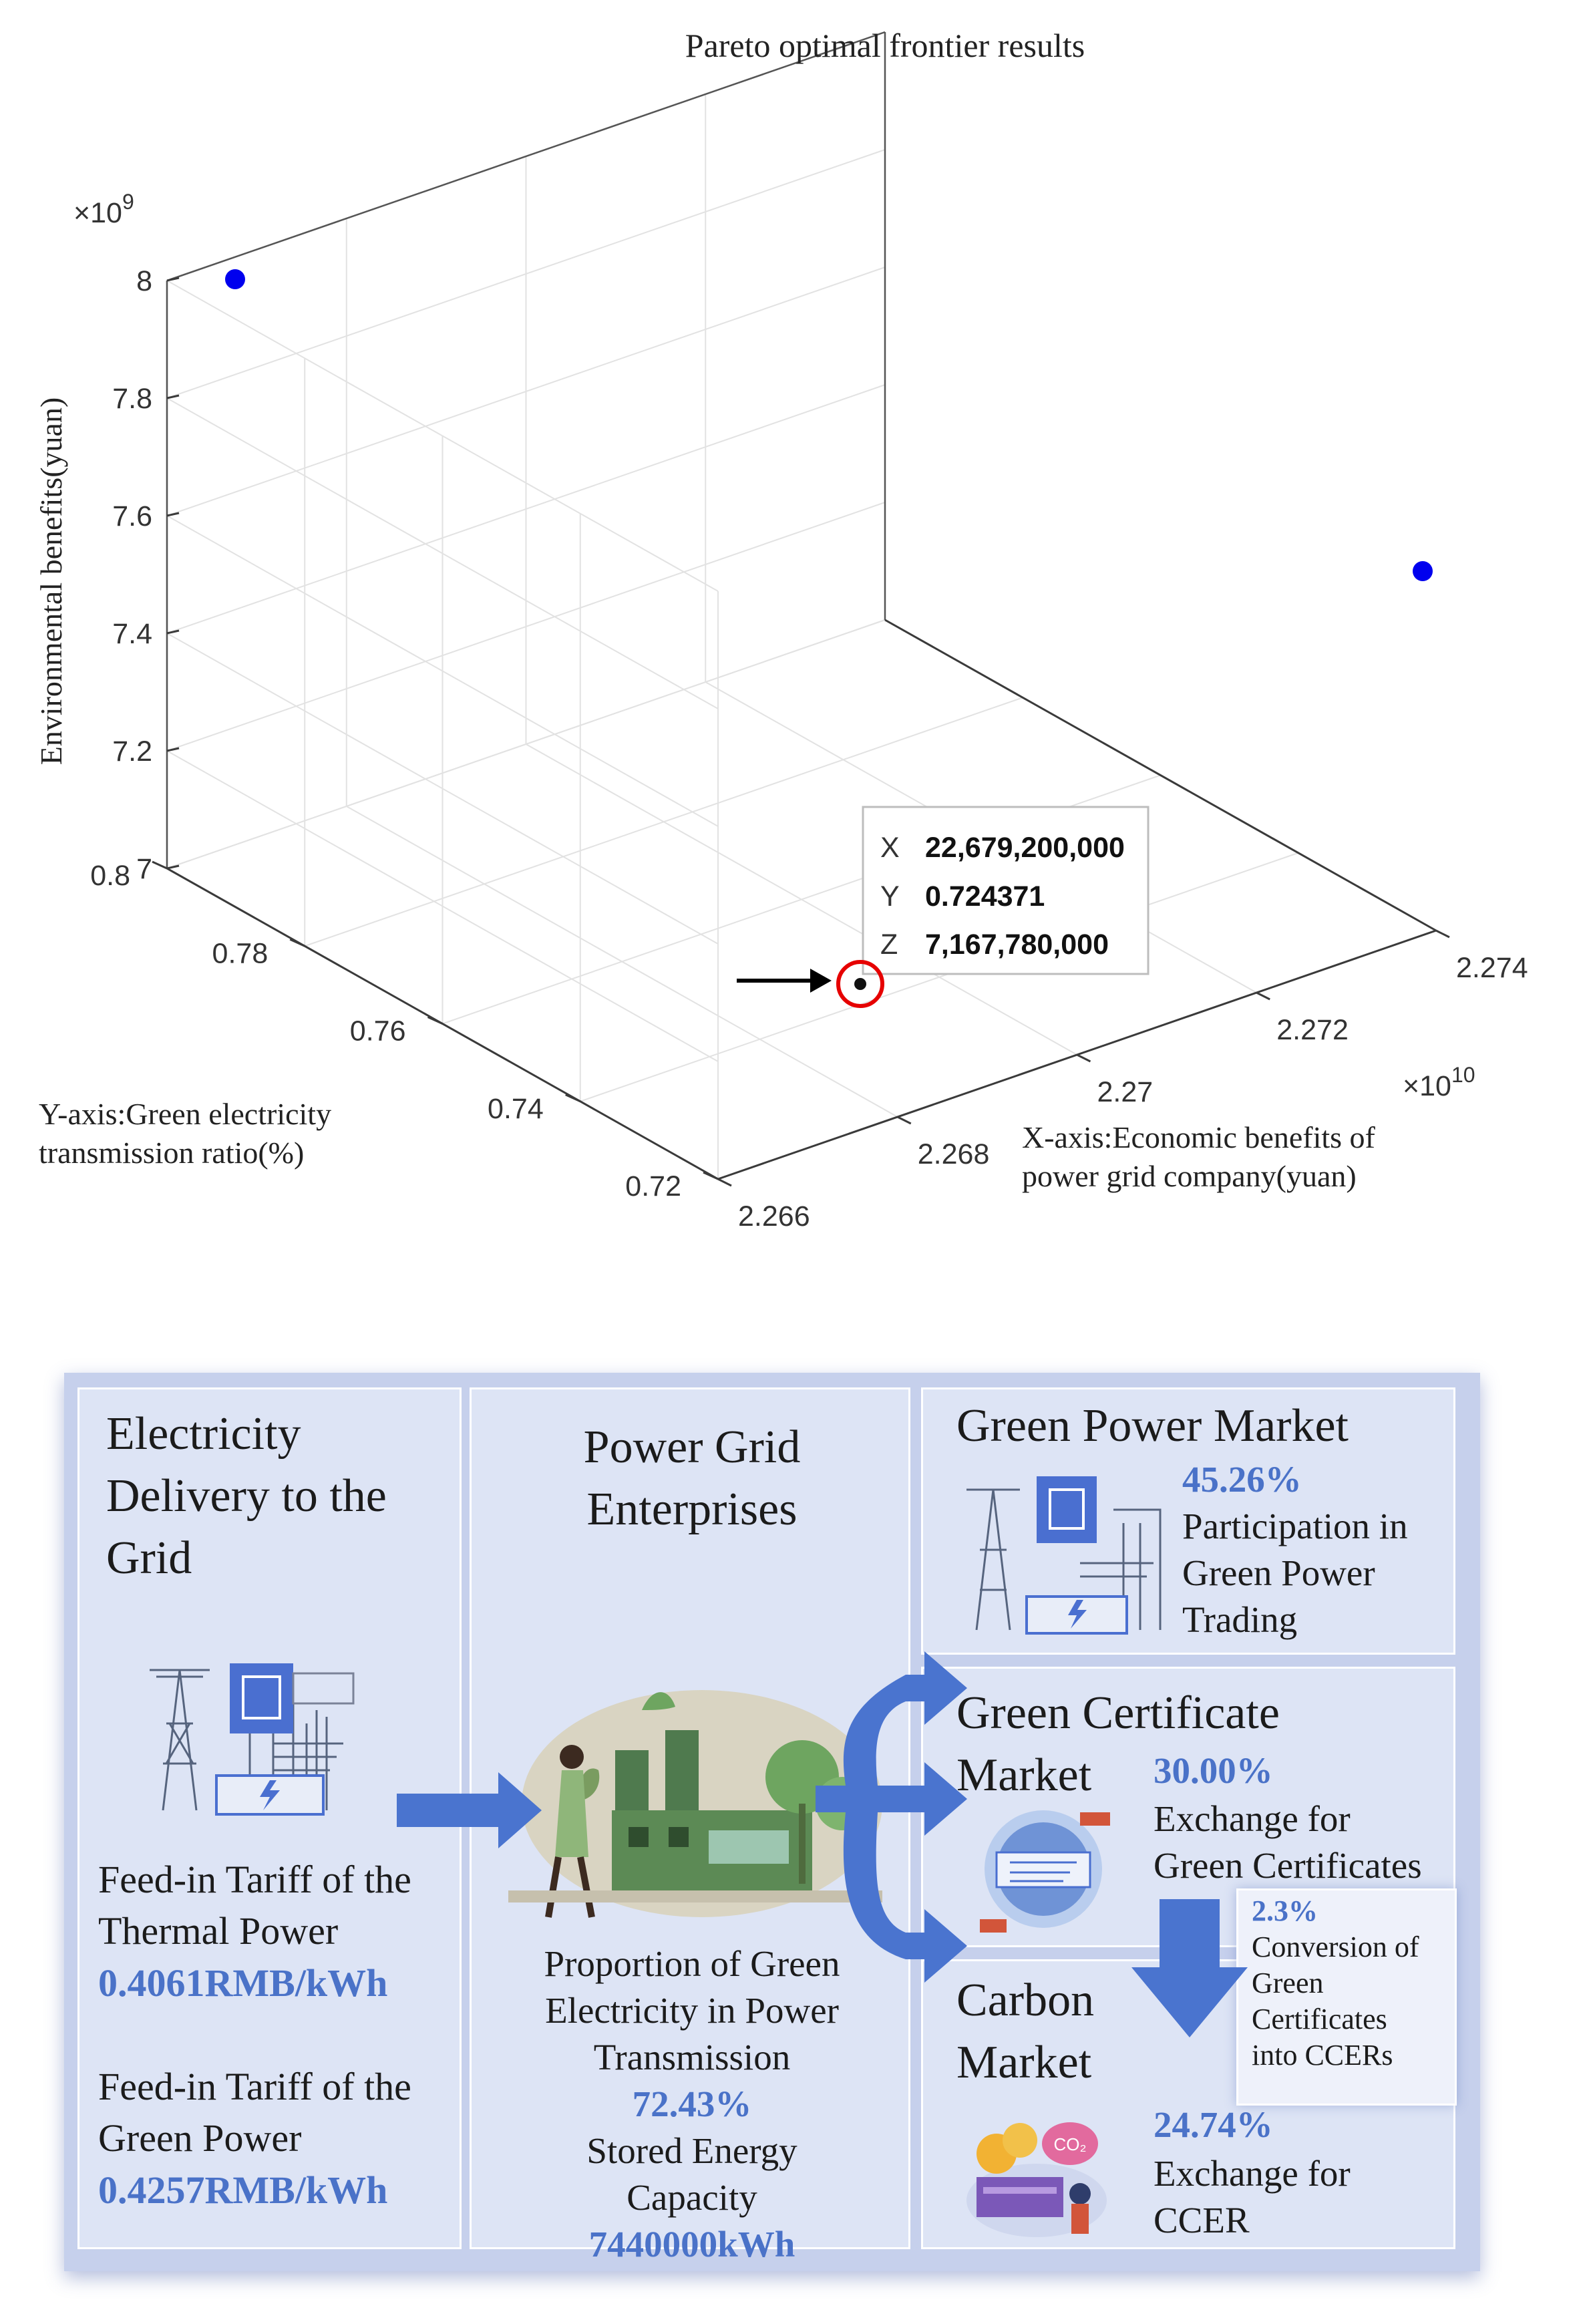 The width and height of the screenshot is (1593, 2324). I want to click on green-power-market-title: Green Power Market, so click(1152, 1426).